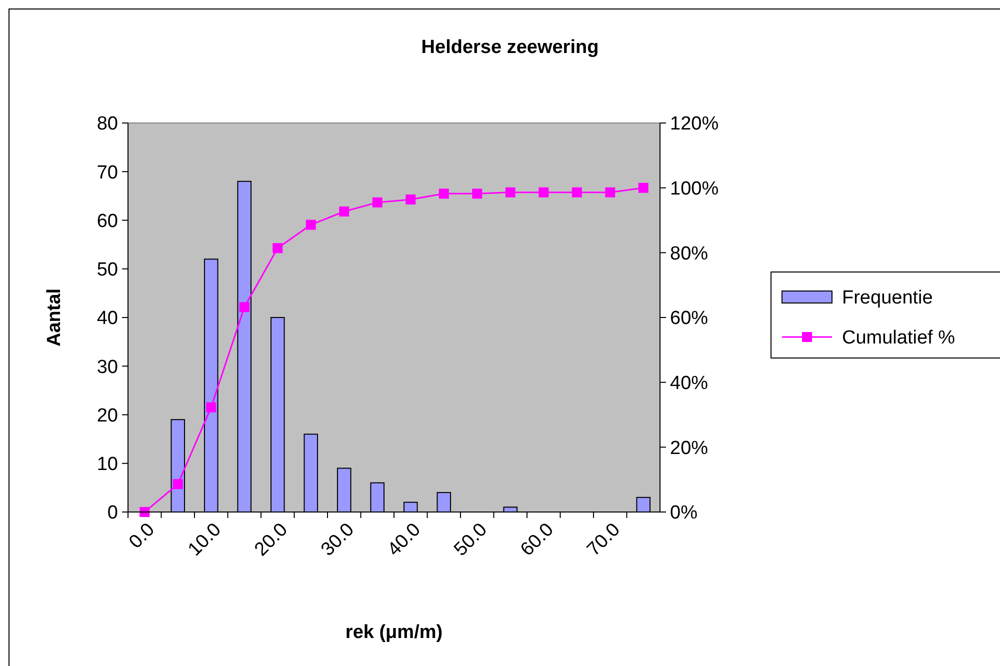 This screenshot has height=666, width=1000. What do you see at coordinates (107, 173) in the screenshot?
I see `y-tick-label: 70` at bounding box center [107, 173].